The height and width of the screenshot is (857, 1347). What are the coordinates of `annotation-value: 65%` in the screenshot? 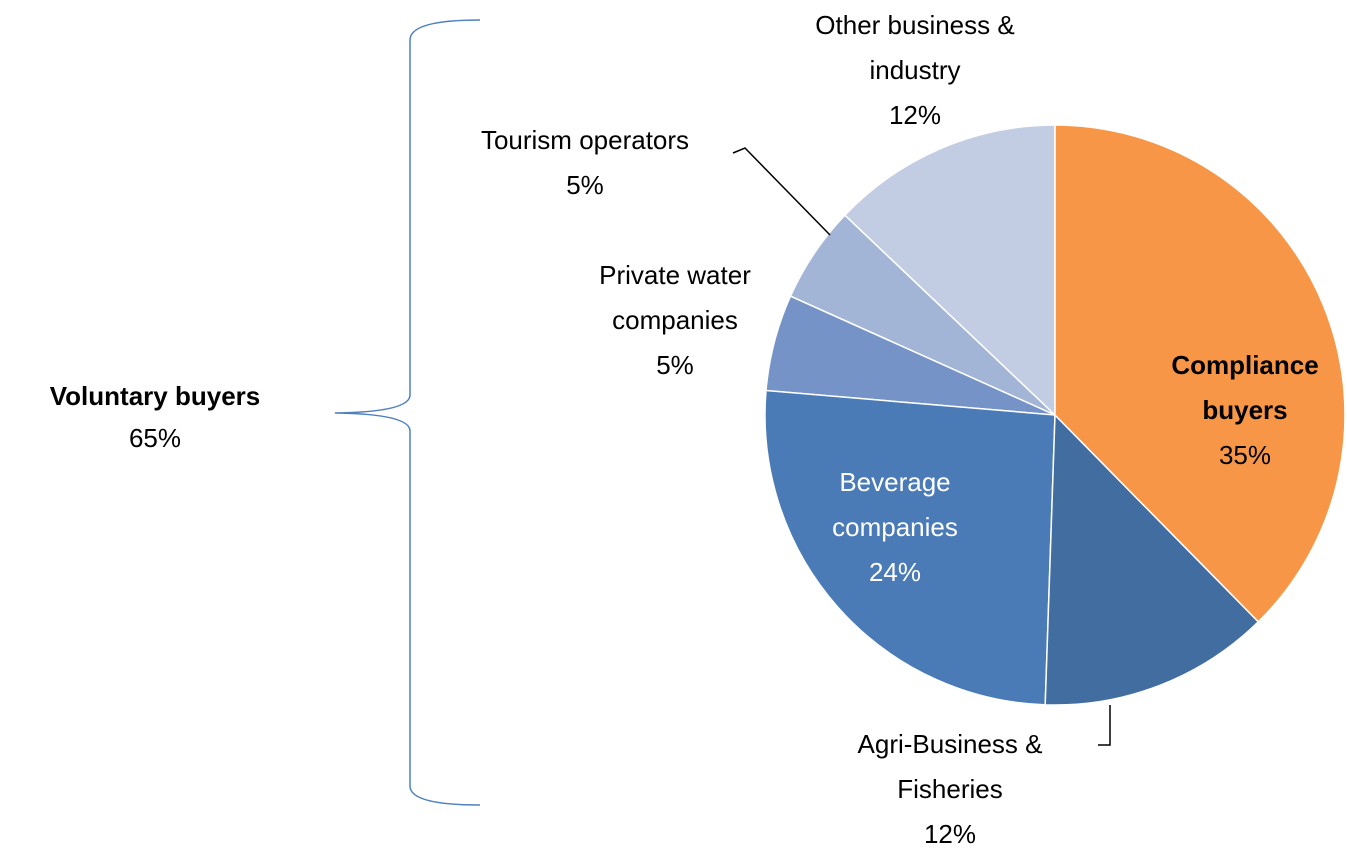 It's located at (155, 438).